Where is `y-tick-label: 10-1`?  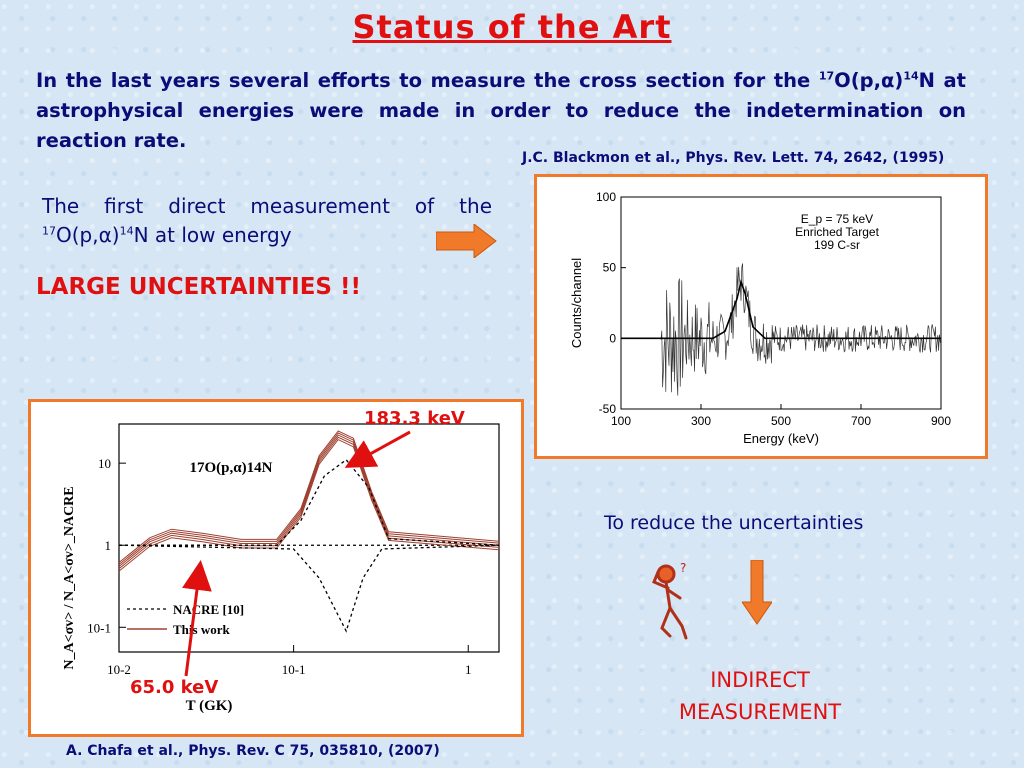 y-tick-label: 10-1 is located at coordinates (99, 627).